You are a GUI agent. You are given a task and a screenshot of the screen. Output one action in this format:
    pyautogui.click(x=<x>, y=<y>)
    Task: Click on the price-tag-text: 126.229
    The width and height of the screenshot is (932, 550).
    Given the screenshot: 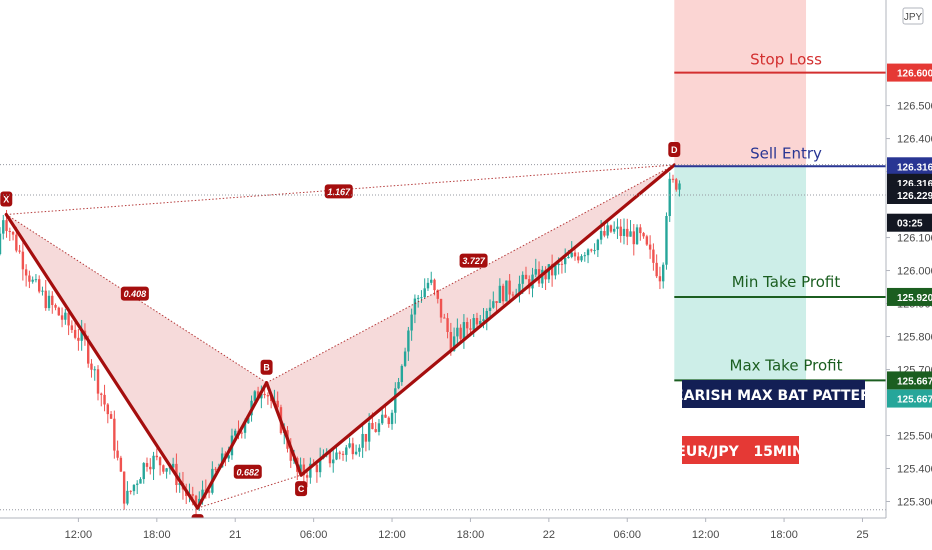 What is the action you would take?
    pyautogui.click(x=914, y=196)
    